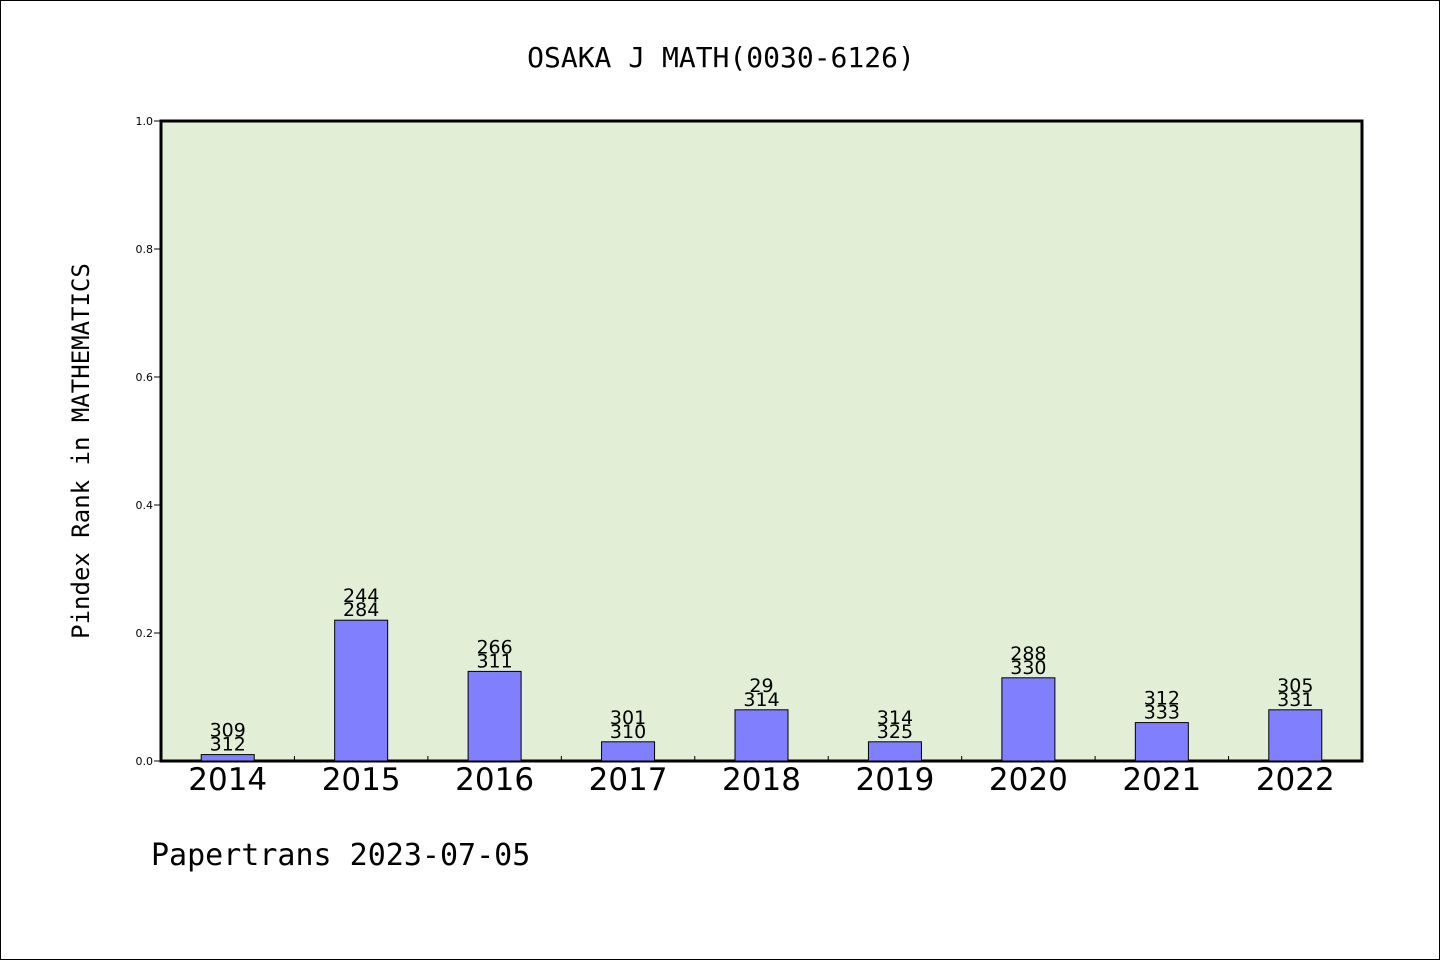 The height and width of the screenshot is (961, 1440). Describe the element at coordinates (761, 735) in the screenshot. I see `bar-2018` at that location.